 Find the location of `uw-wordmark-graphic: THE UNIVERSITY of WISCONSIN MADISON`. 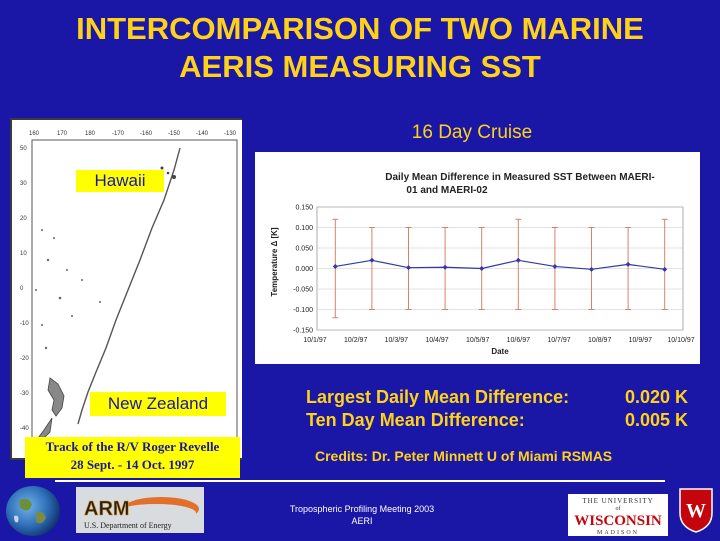

uw-wordmark-graphic: THE UNIVERSITY of WISCONSIN MADISON is located at coordinates (618, 516).